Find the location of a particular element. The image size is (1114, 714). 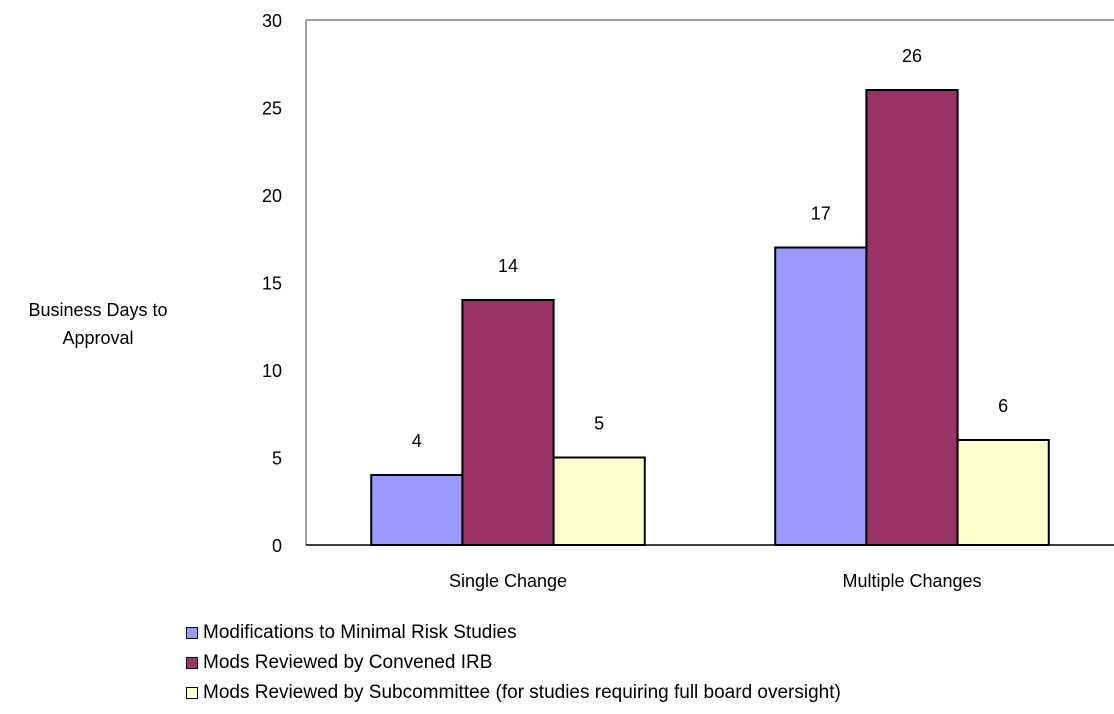

y-tick-label: 10 is located at coordinates (272, 371).